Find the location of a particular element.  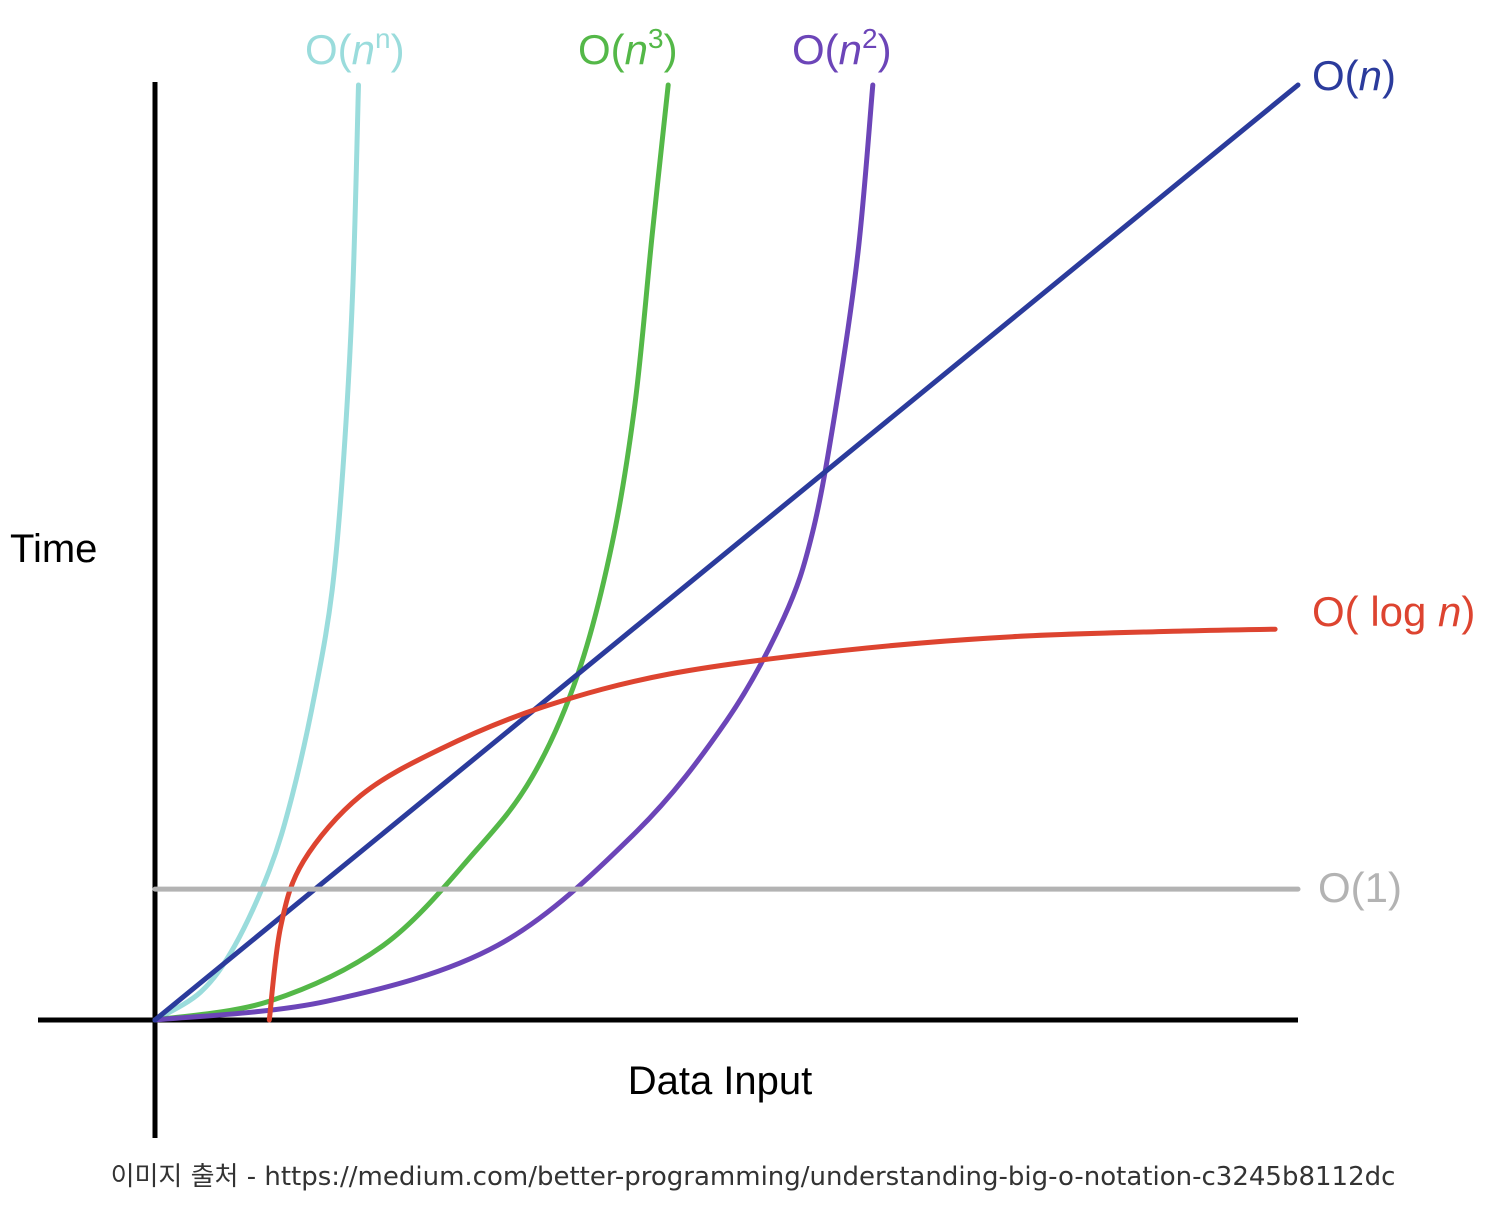

x-axis-title: Data Input is located at coordinates (720, 1081).